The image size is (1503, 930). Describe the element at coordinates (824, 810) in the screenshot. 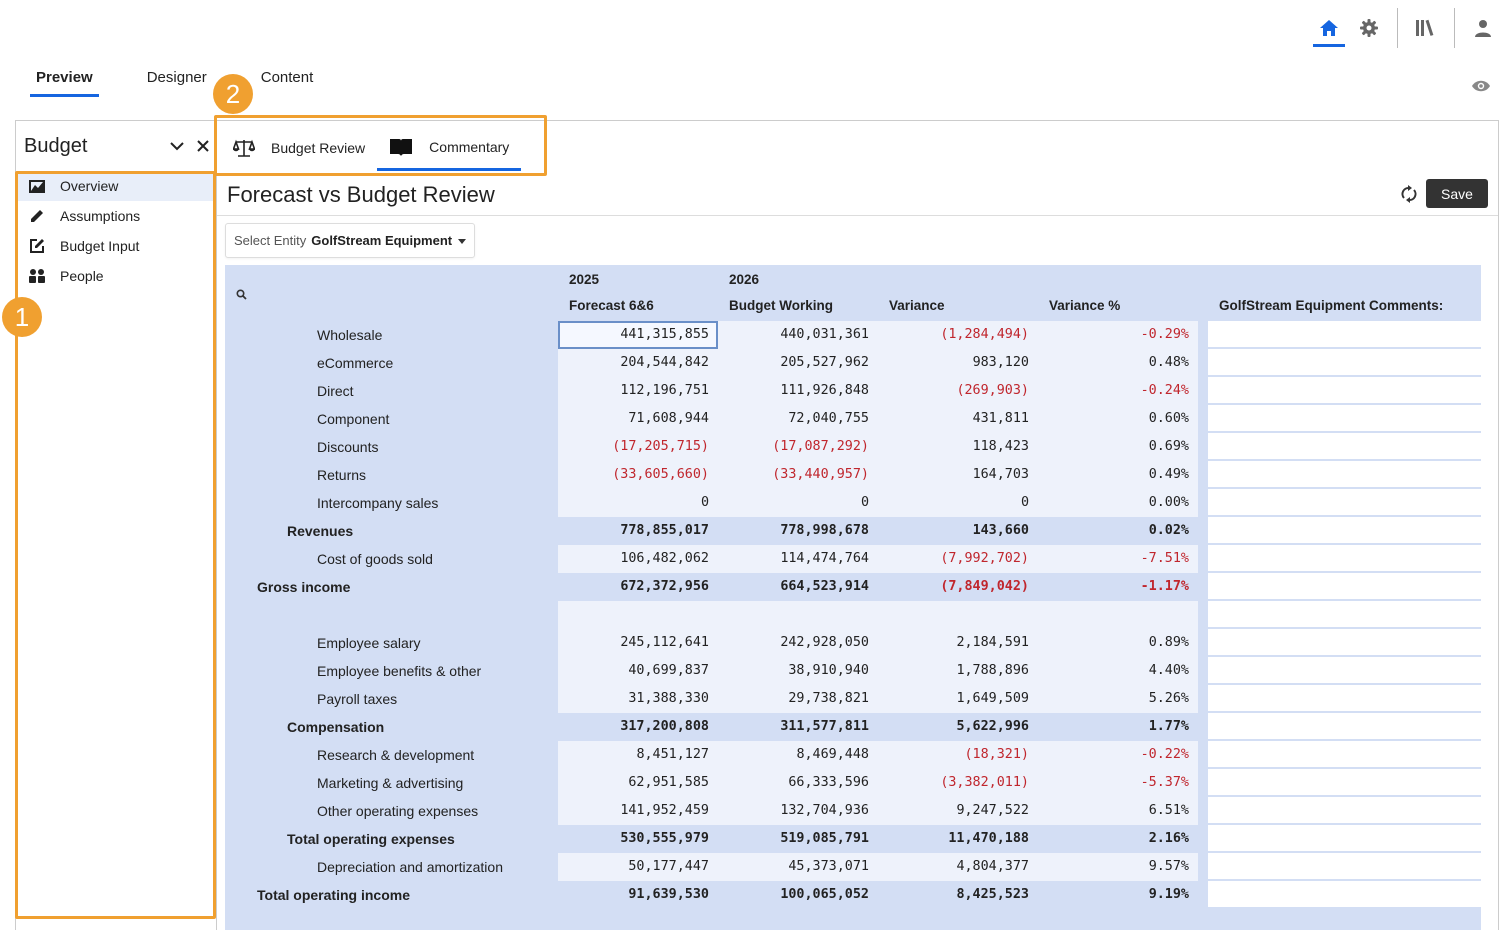

I see `data-cell: 132,704,936` at that location.